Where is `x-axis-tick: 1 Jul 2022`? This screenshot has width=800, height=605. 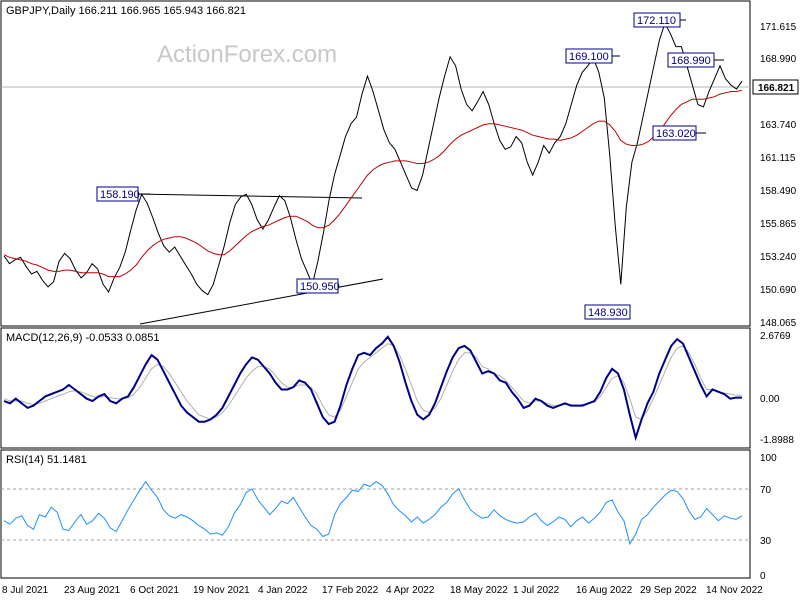
x-axis-tick: 1 Jul 2022 is located at coordinates (536, 590).